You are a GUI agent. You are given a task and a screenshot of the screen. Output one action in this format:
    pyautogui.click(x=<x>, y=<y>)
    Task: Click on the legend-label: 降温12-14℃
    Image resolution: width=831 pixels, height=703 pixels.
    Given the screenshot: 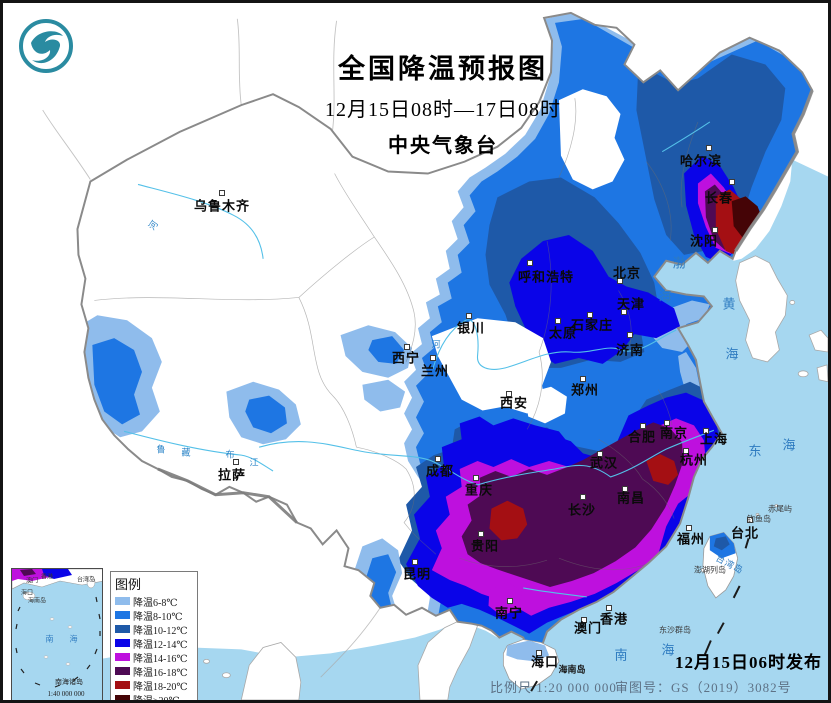 What is the action you would take?
    pyautogui.click(x=160, y=645)
    